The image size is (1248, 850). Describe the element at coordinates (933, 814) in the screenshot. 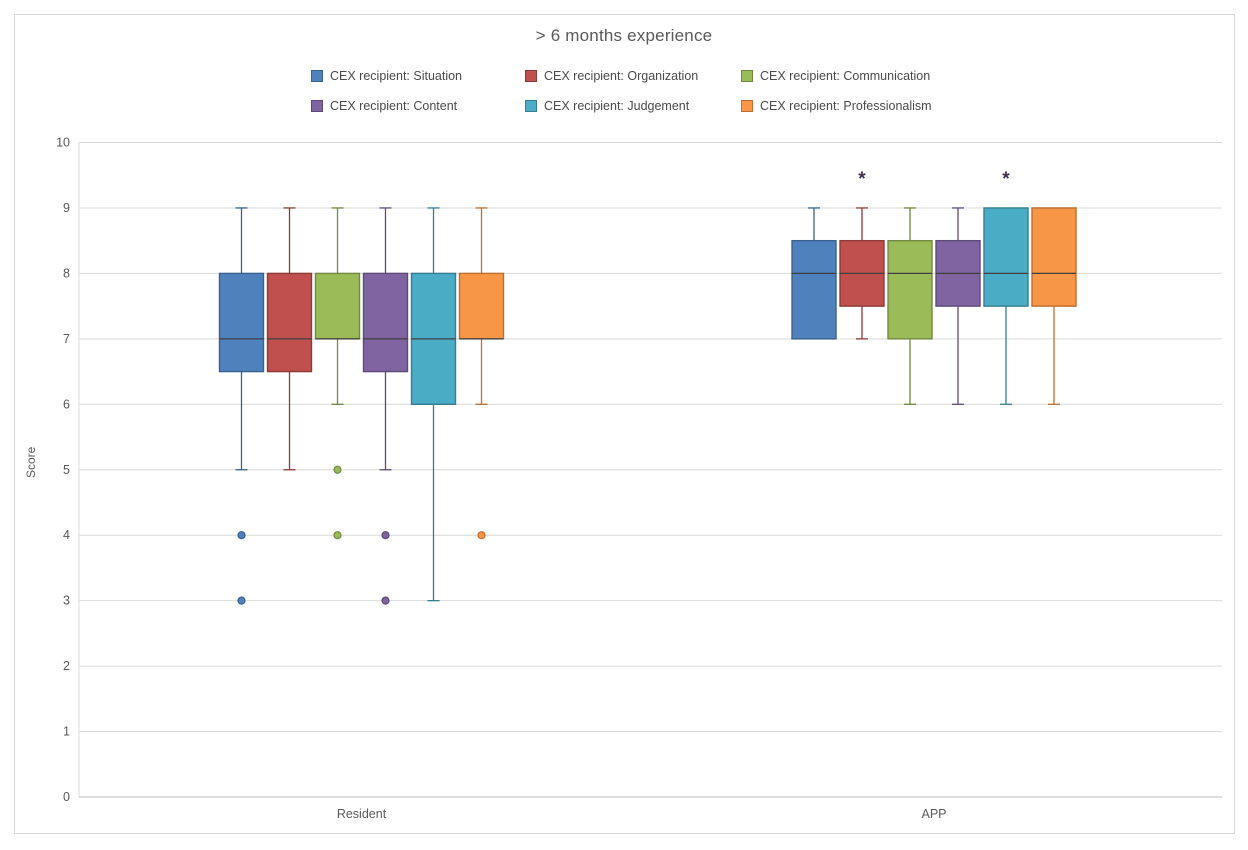

I see `x-group-label-app: APP` at that location.